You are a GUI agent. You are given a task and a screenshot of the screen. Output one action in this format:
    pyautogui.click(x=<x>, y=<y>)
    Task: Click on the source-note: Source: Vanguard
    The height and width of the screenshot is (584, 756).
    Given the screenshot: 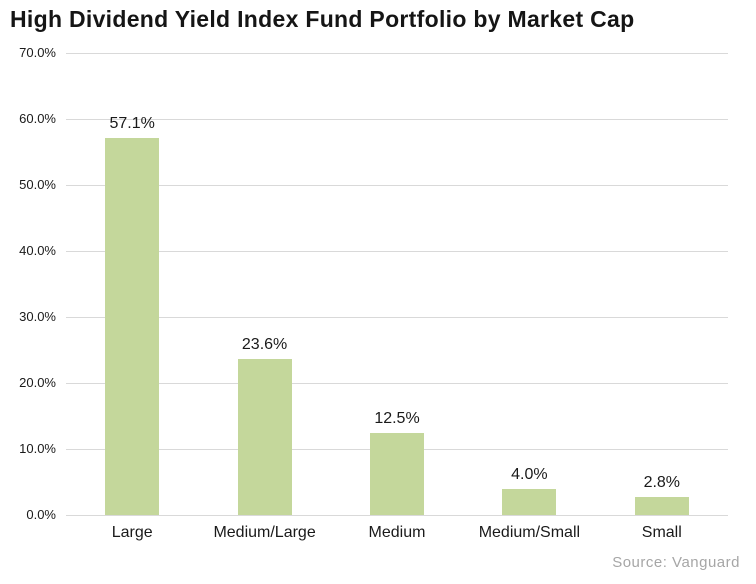 What is the action you would take?
    pyautogui.click(x=676, y=562)
    